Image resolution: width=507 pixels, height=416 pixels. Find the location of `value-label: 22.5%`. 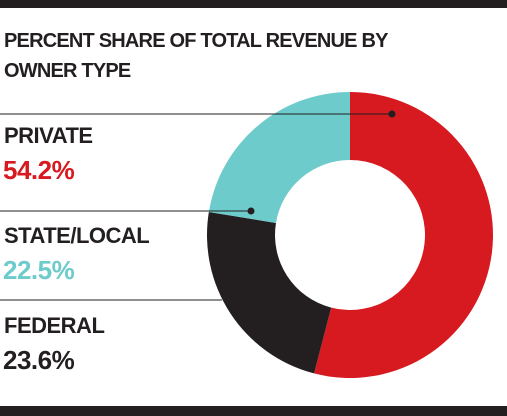

value-label: 22.5% is located at coordinates (39, 270).